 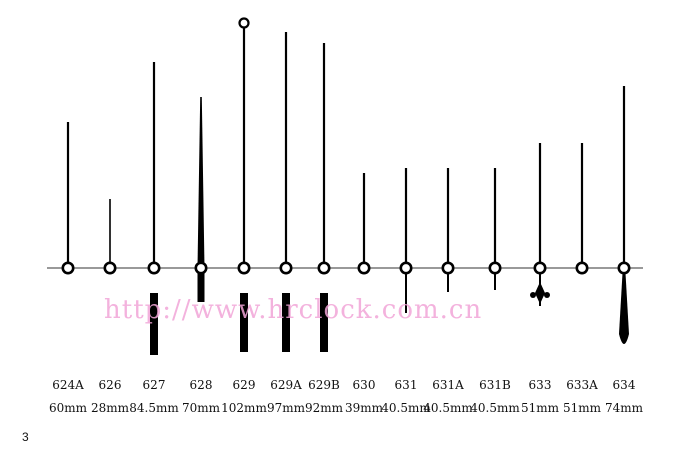 What do you see at coordinates (110, 385) in the screenshot?
I see `hand-code-label: 626` at bounding box center [110, 385].